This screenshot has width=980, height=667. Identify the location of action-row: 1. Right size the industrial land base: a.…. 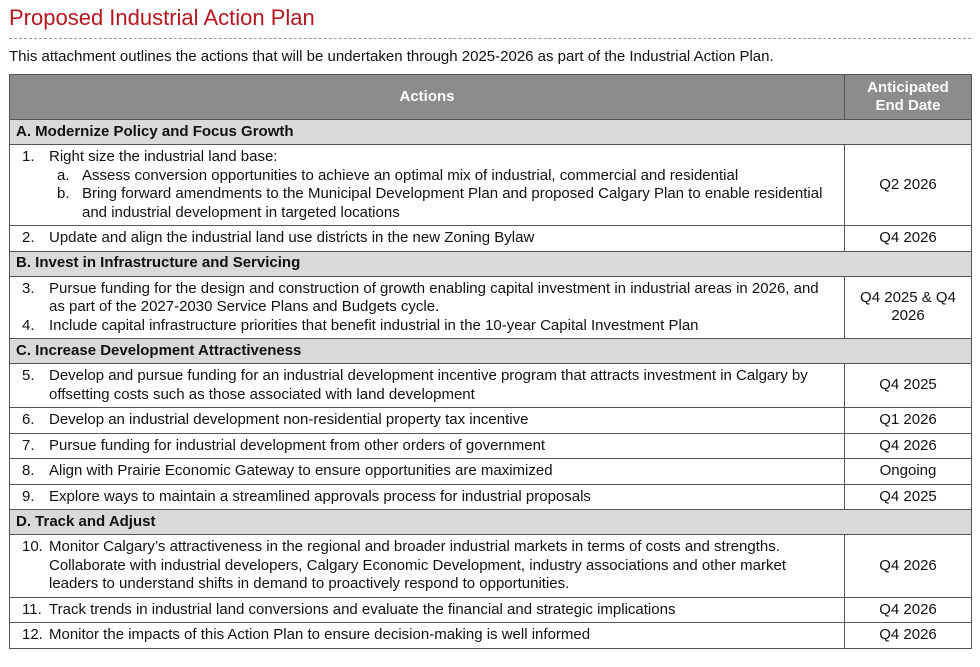
(490, 185).